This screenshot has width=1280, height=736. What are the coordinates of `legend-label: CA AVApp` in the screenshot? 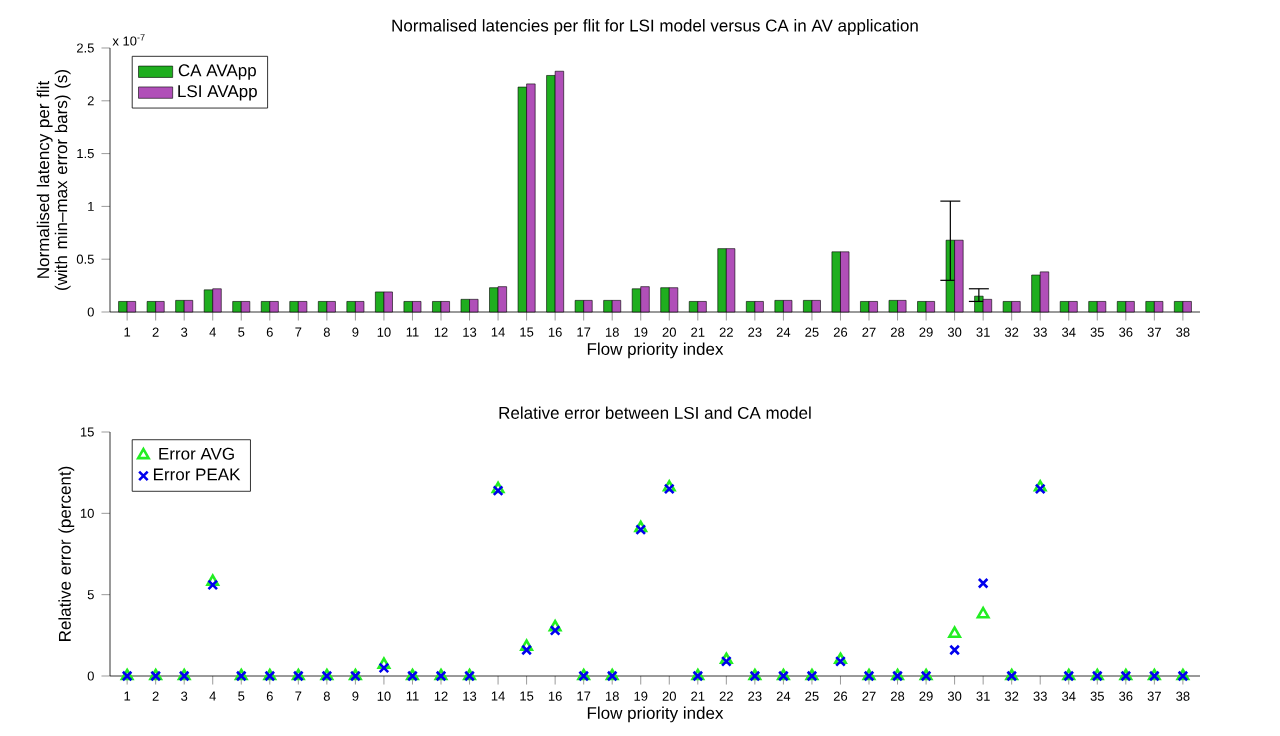 It's located at (217, 72).